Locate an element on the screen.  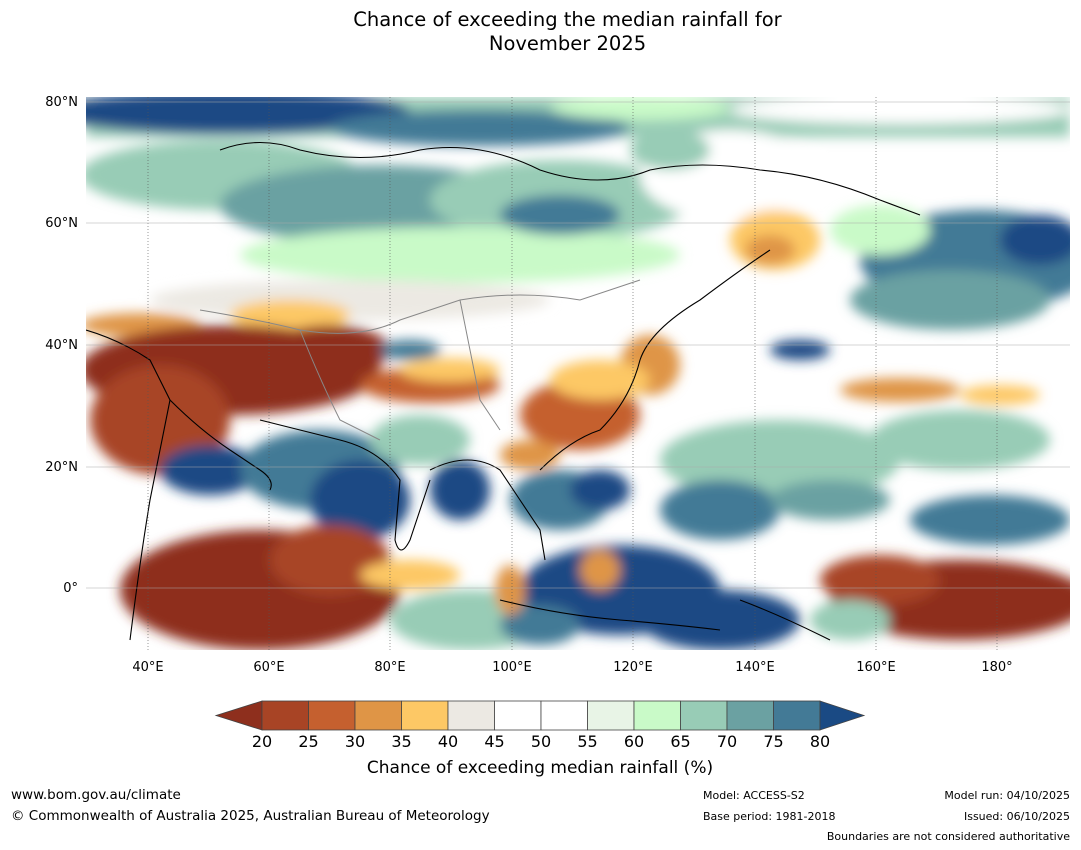
colorbar-tick-label: 45 is located at coordinates (494, 741).